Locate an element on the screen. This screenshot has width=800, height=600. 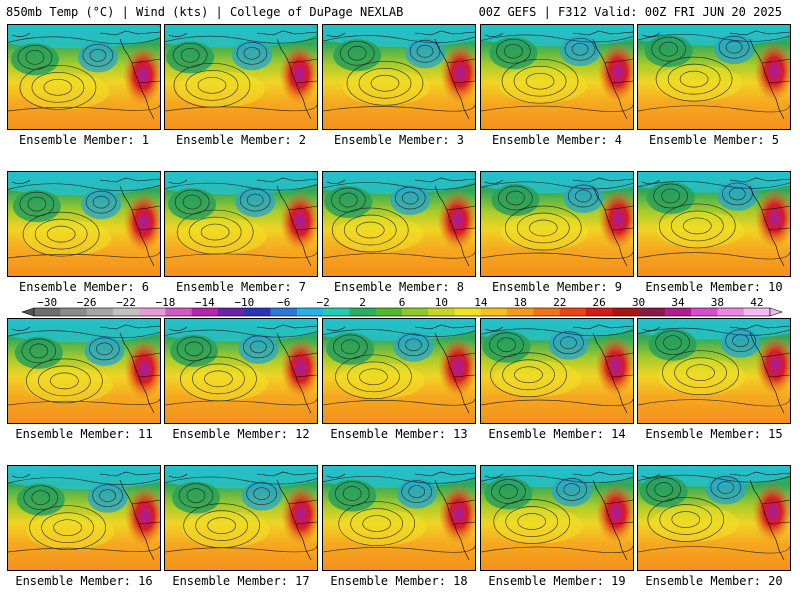
ensemble-member-label: Ensemble Member: 11 is located at coordinates (84, 434).